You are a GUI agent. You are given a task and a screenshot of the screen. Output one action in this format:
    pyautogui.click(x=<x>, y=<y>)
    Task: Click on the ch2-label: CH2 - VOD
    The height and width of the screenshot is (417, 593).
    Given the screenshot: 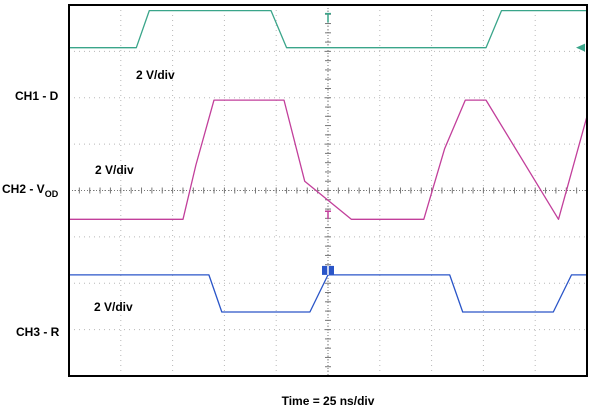 What is the action you would take?
    pyautogui.click(x=30, y=190)
    